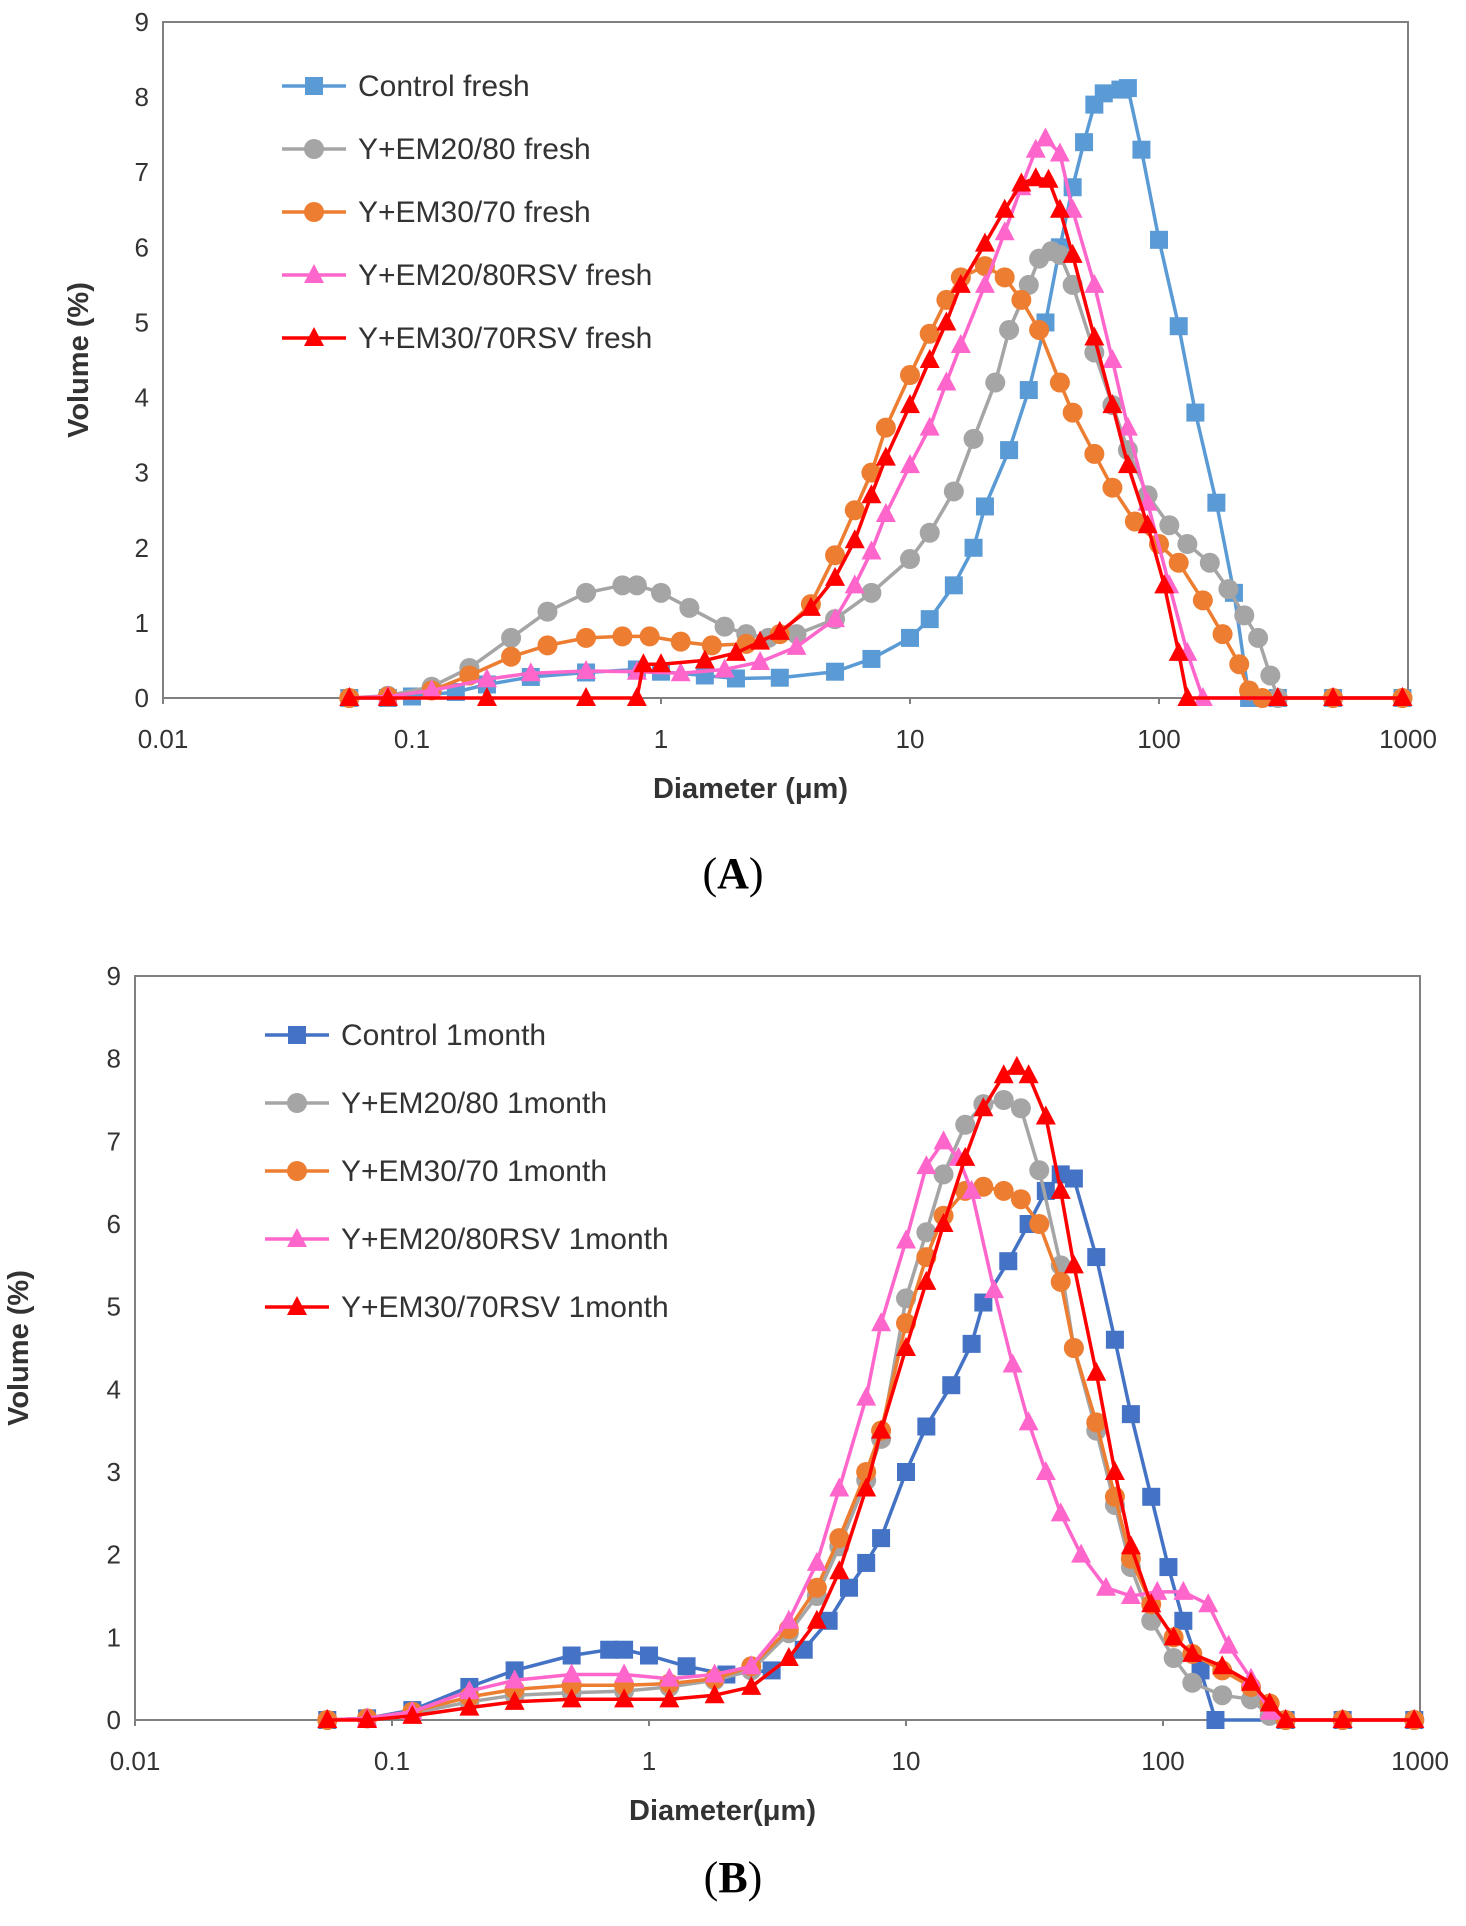  What do you see at coordinates (114, 1141) in the screenshot?
I see `chart-b-y-tick-label: 7` at bounding box center [114, 1141].